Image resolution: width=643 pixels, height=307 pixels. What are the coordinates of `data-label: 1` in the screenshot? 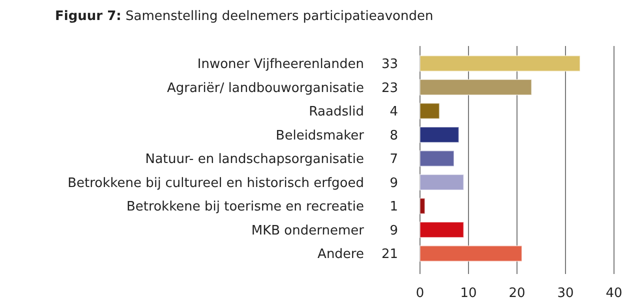 It's located at (394, 207).